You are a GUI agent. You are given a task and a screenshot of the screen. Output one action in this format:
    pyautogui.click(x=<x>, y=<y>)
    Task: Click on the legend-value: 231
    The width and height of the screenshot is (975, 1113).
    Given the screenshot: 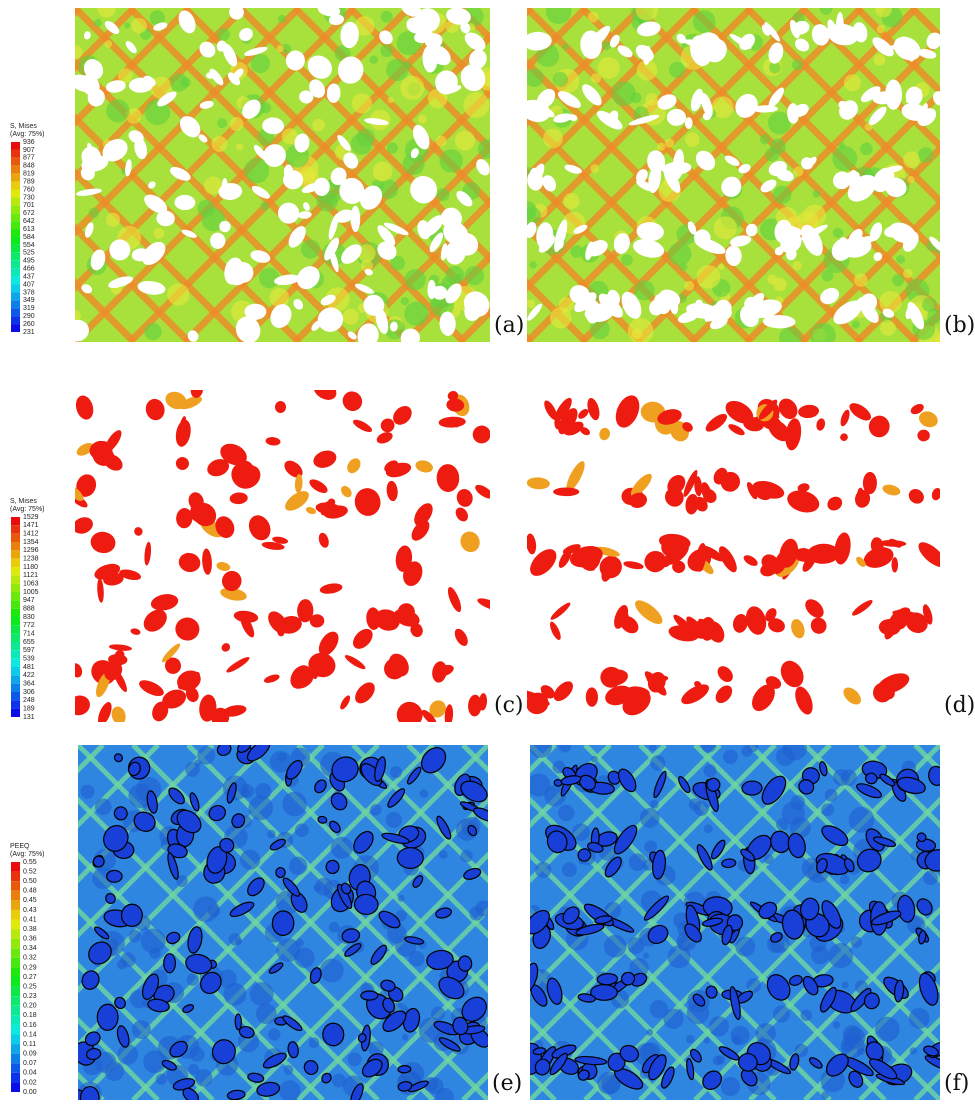 What is the action you would take?
    pyautogui.click(x=29, y=332)
    